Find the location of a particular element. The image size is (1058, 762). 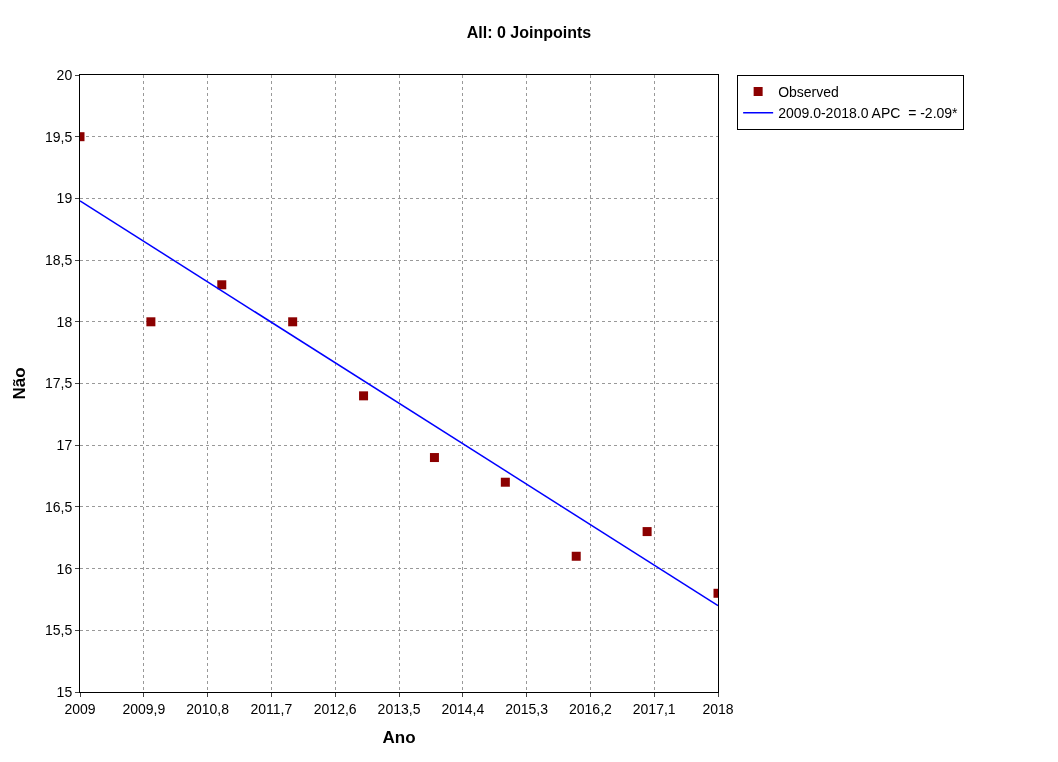

x-axis-title: Ano is located at coordinates (399, 738).